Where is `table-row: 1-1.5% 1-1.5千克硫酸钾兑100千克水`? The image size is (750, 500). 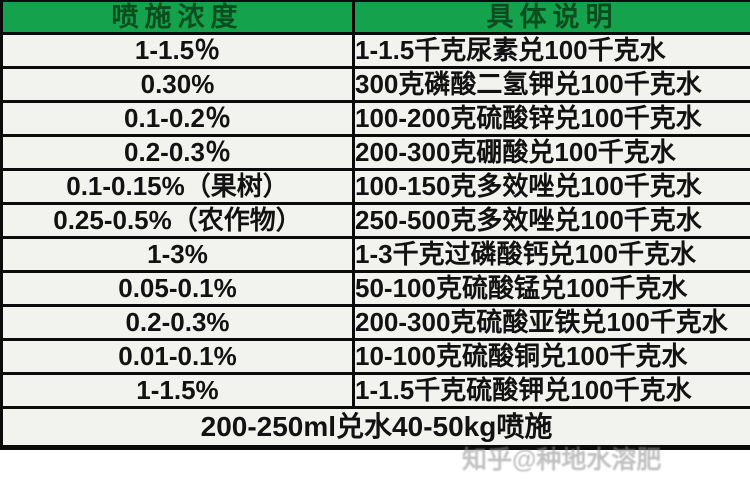 table-row: 1-1.5% 1-1.5千克硫酸钾兑100千克水 is located at coordinates (375, 390).